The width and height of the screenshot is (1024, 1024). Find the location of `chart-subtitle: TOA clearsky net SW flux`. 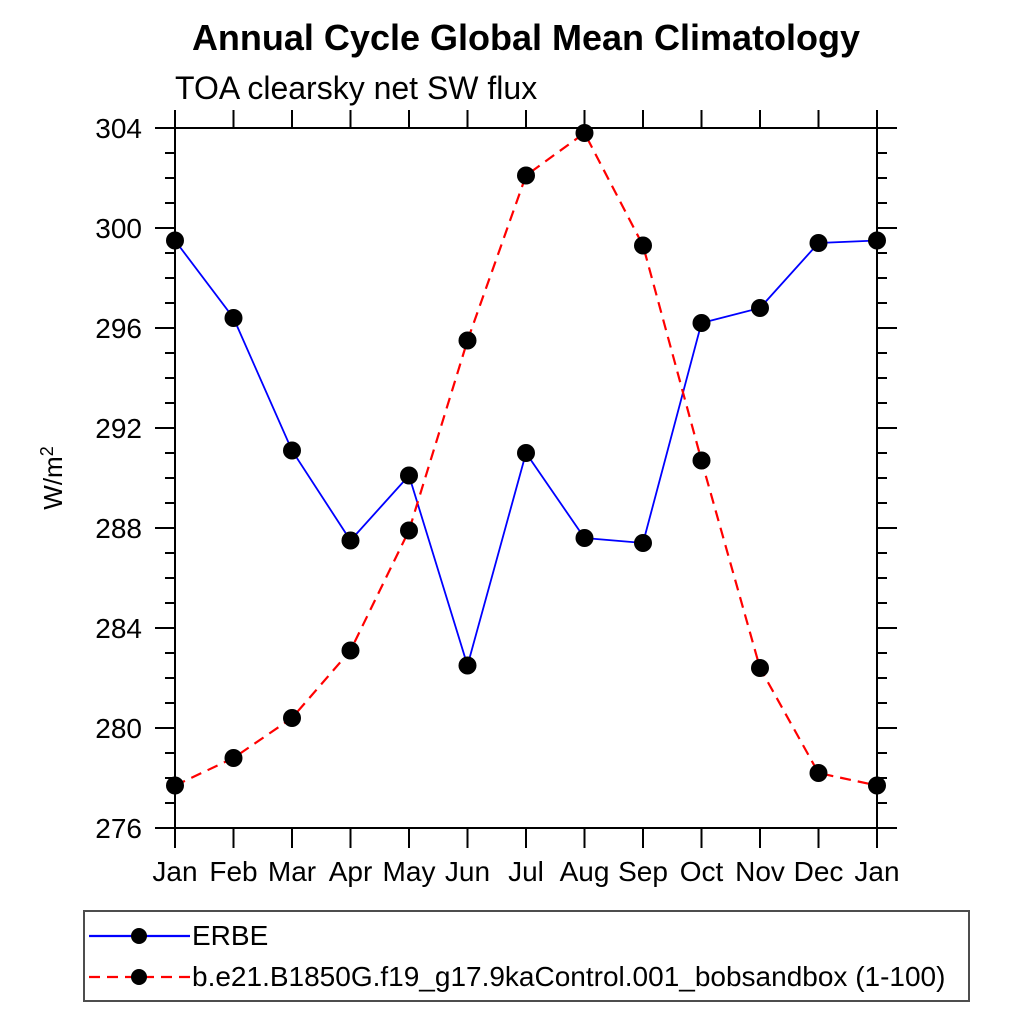

chart-subtitle: TOA clearsky net SW flux is located at coordinates (356, 88).